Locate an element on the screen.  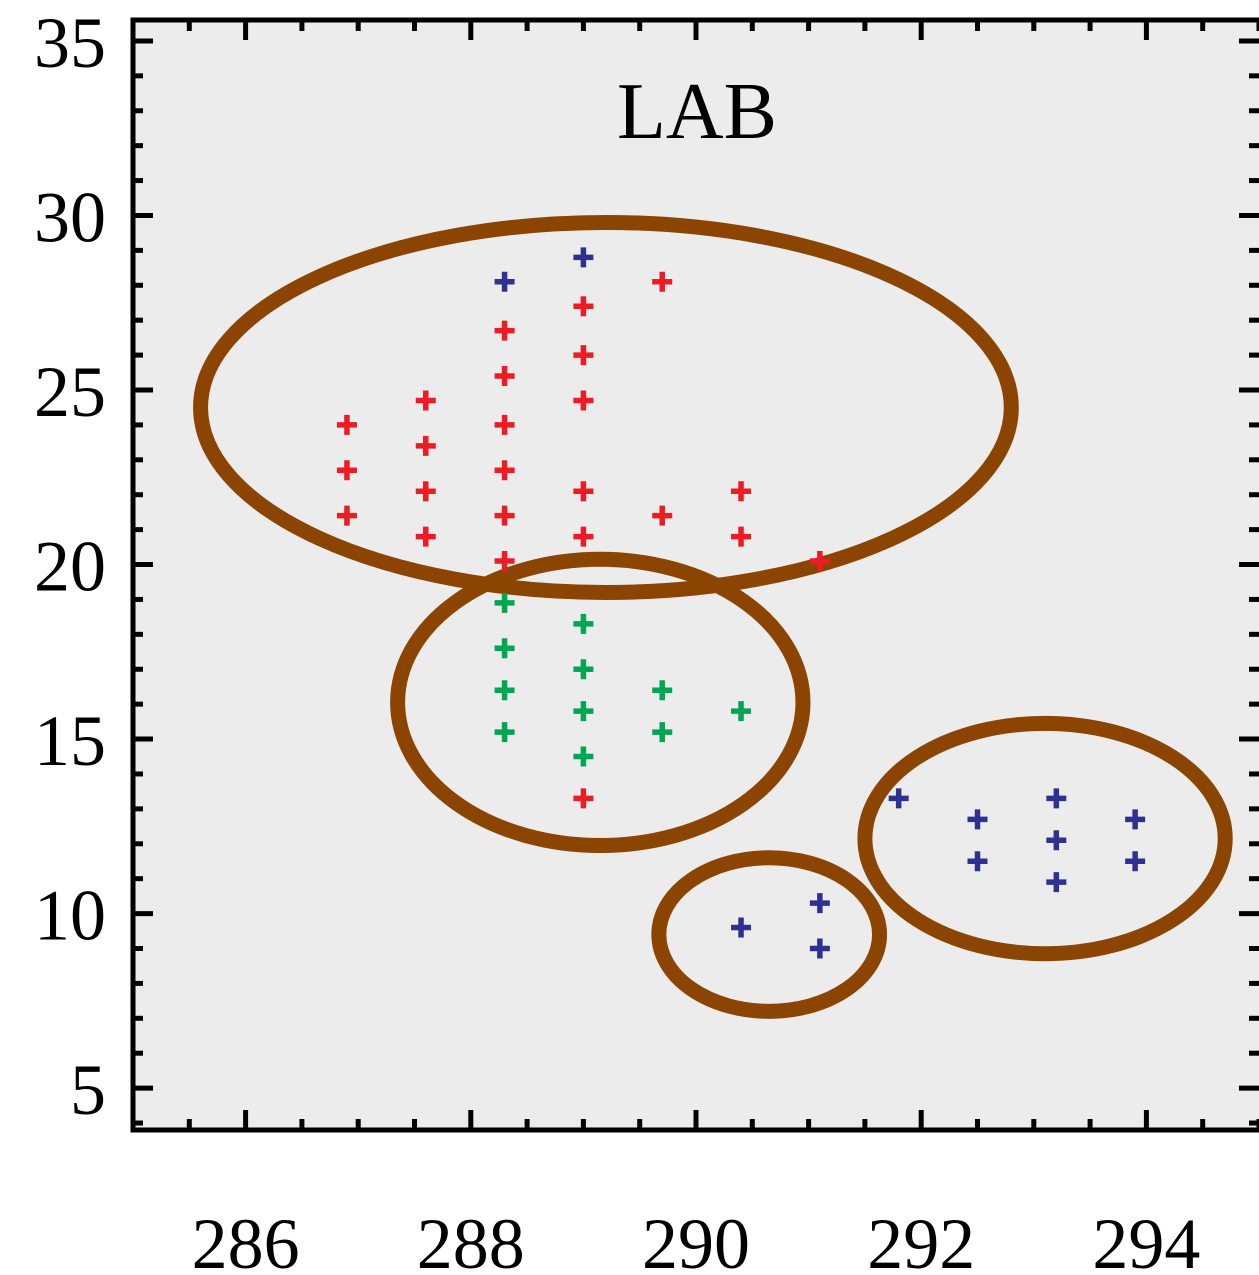
x-tick-label: 288 is located at coordinates (471, 1239).